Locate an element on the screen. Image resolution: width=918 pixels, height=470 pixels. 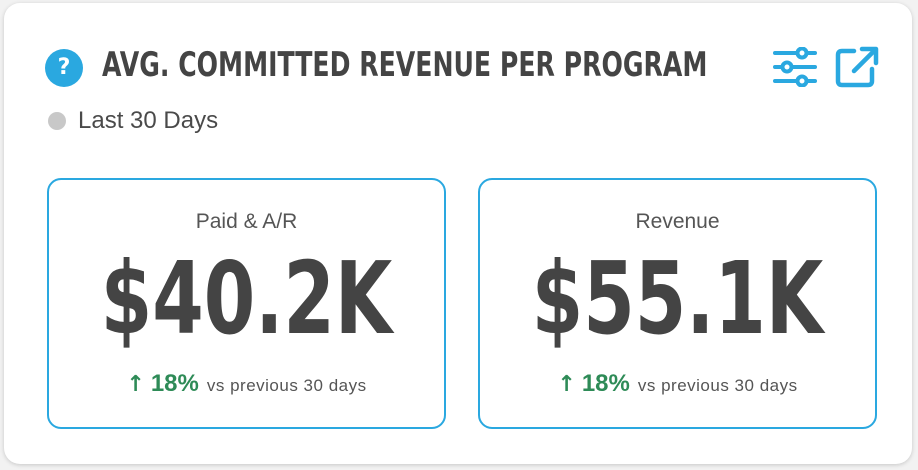
metric-value: $55.1K is located at coordinates (677, 298).